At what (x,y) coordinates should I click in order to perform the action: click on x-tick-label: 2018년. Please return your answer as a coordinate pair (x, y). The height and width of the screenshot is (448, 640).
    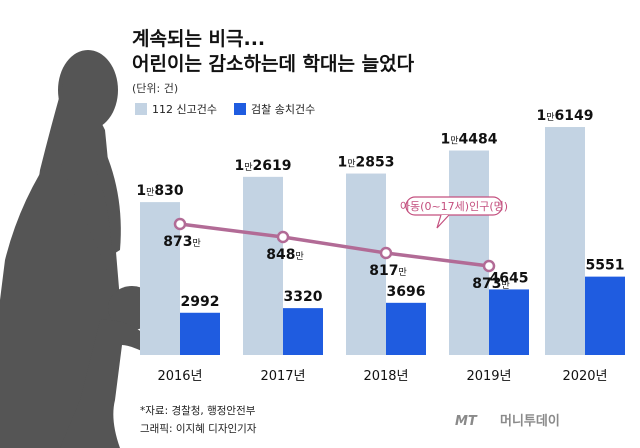
    Looking at the image, I should click on (385, 376).